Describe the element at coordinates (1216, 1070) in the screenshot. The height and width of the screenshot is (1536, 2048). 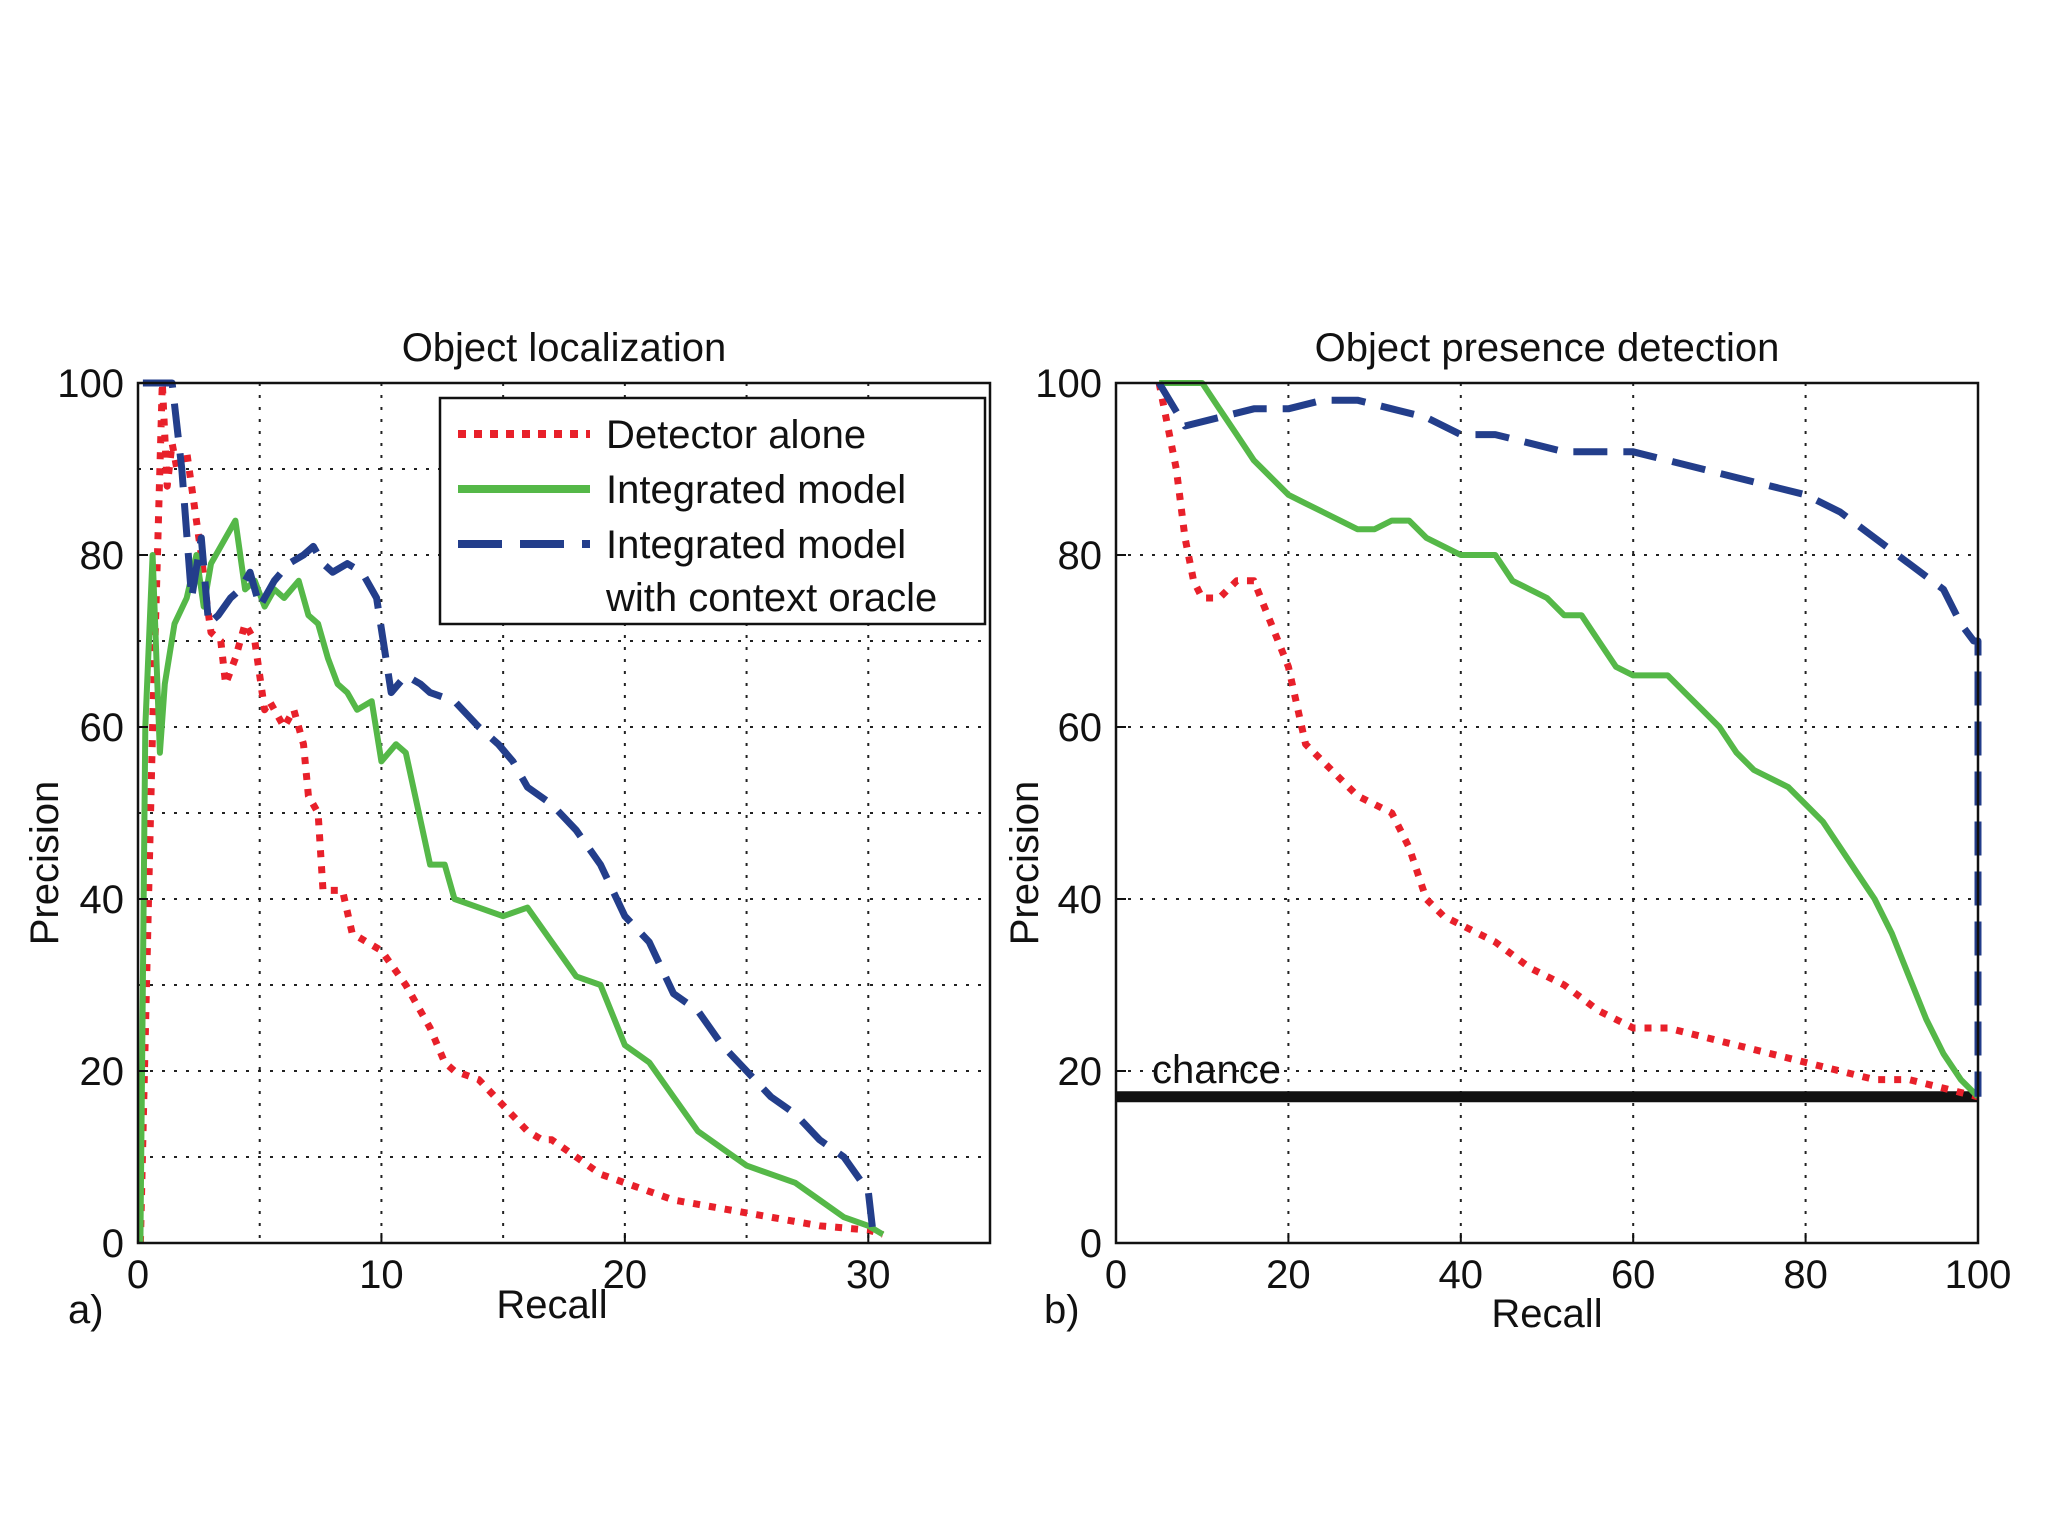
I see `chance-label: chance` at that location.